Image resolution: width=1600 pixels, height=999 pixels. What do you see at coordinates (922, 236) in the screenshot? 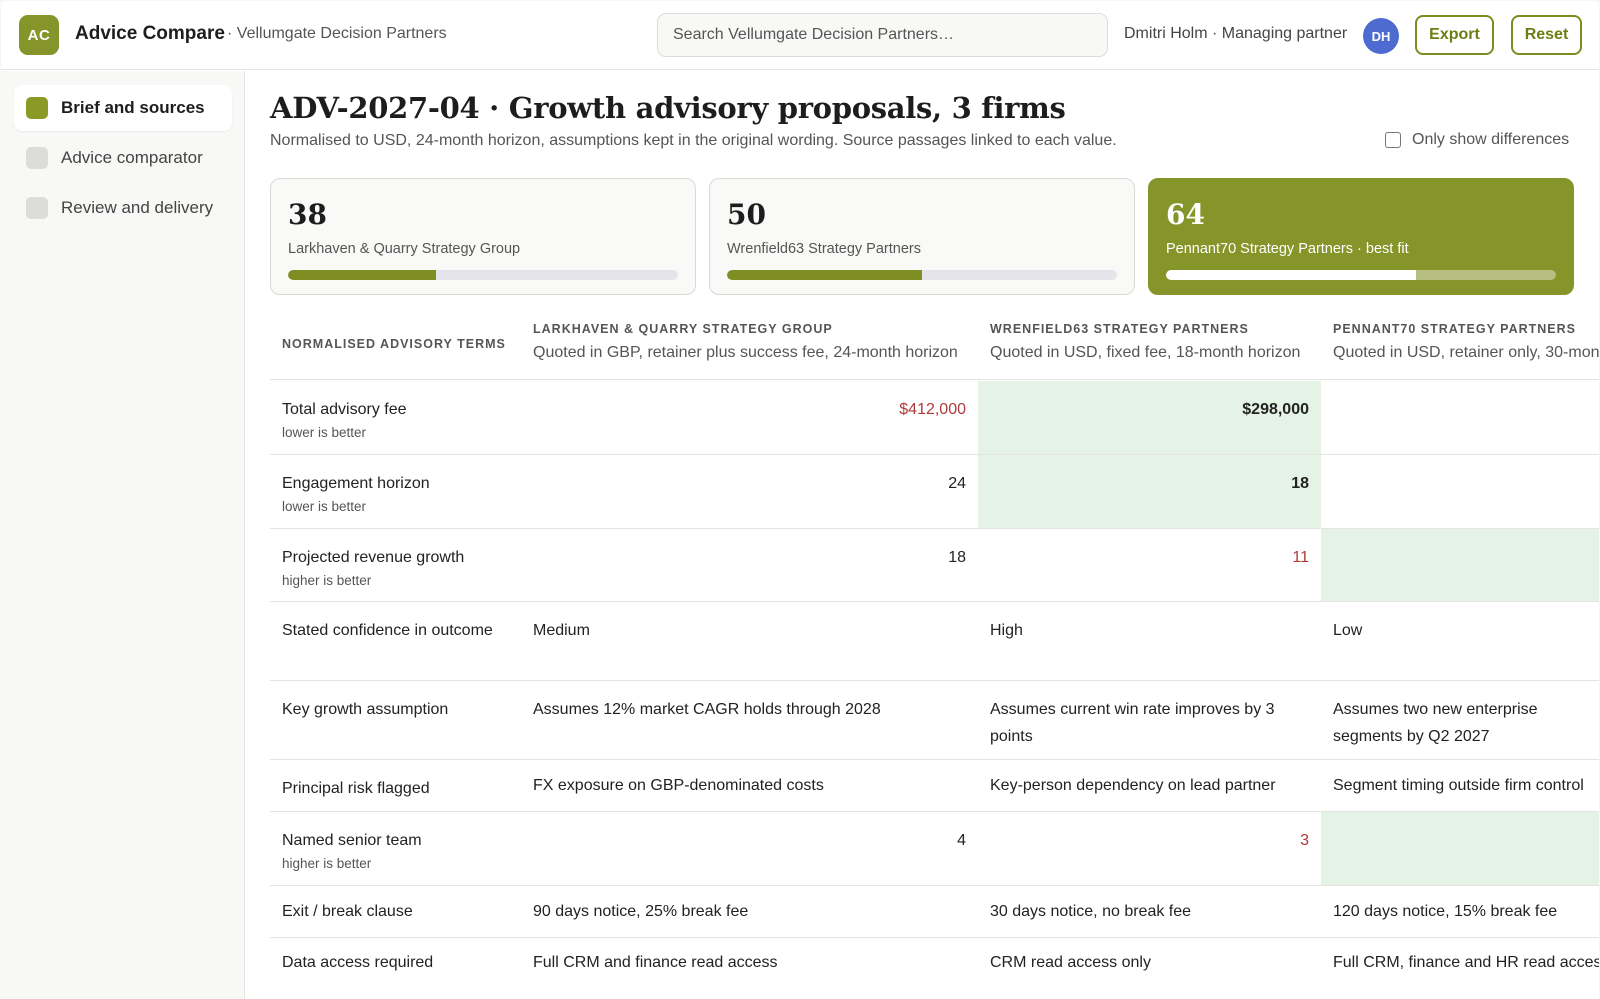
I see `score-card-wrenfield63: 50 Wrenfield63 Strategy Partners` at bounding box center [922, 236].